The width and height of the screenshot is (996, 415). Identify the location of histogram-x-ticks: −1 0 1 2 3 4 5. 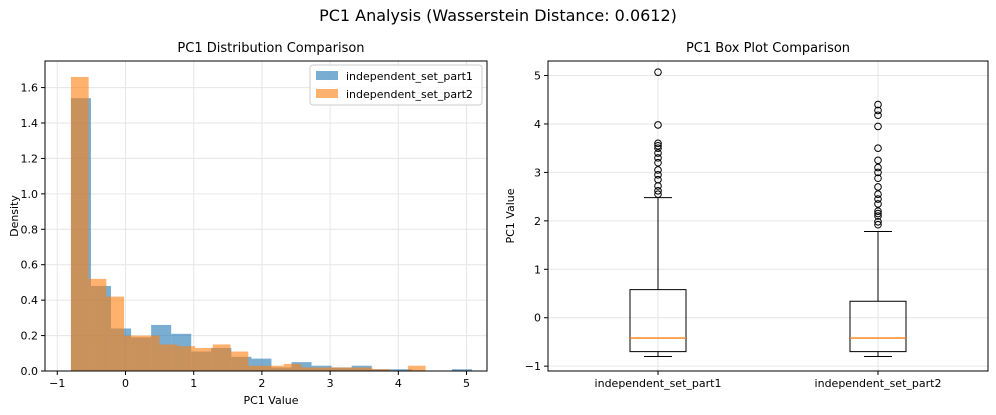
(259, 380).